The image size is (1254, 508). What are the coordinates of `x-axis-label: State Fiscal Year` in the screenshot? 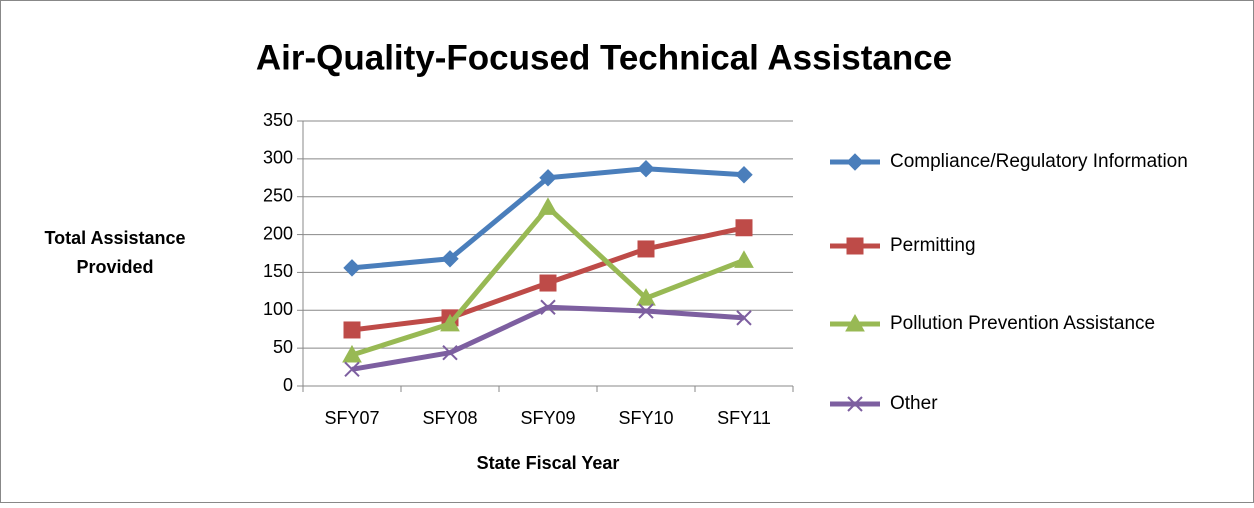 It's located at (548, 463).